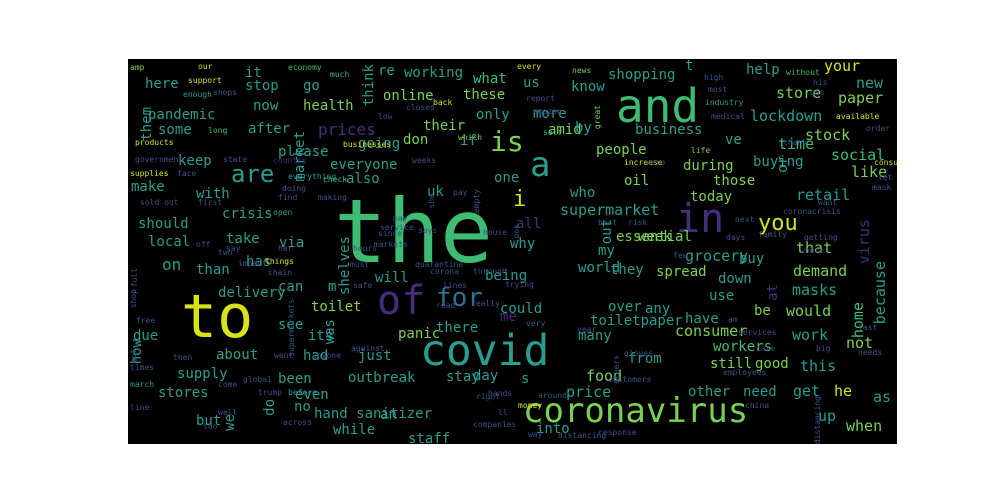  What do you see at coordinates (708, 166) in the screenshot?
I see `word: during` at bounding box center [708, 166].